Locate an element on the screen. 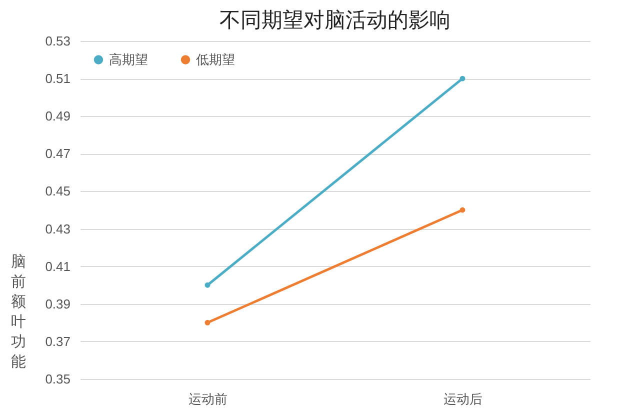 The width and height of the screenshot is (640, 416). legend-label: 高期望 is located at coordinates (128, 59).